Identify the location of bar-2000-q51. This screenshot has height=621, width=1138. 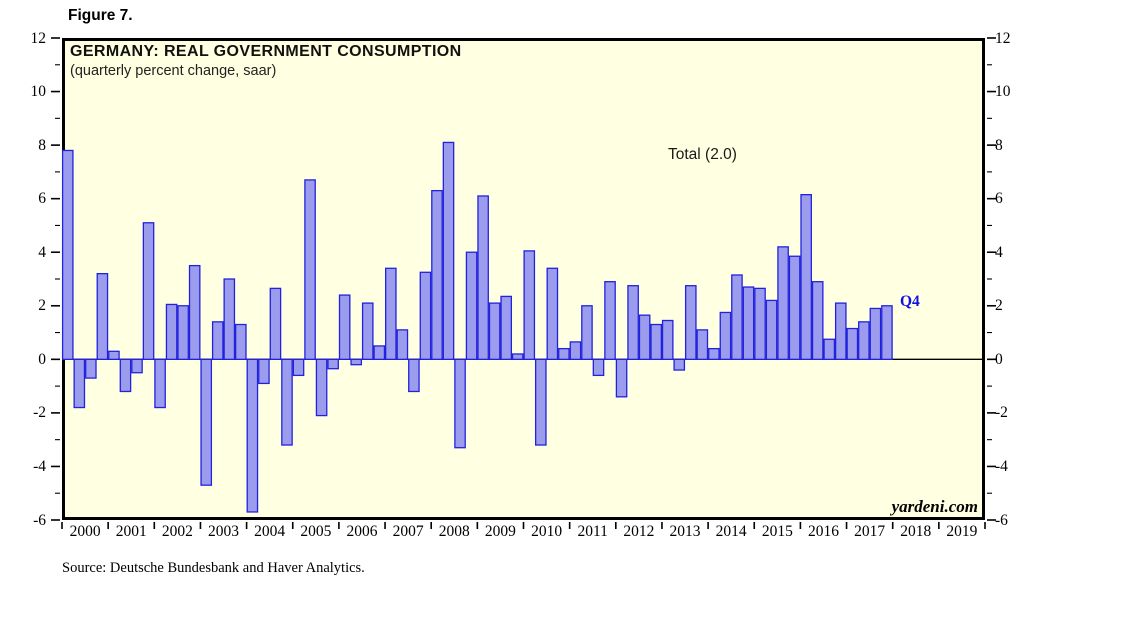
(656, 341).